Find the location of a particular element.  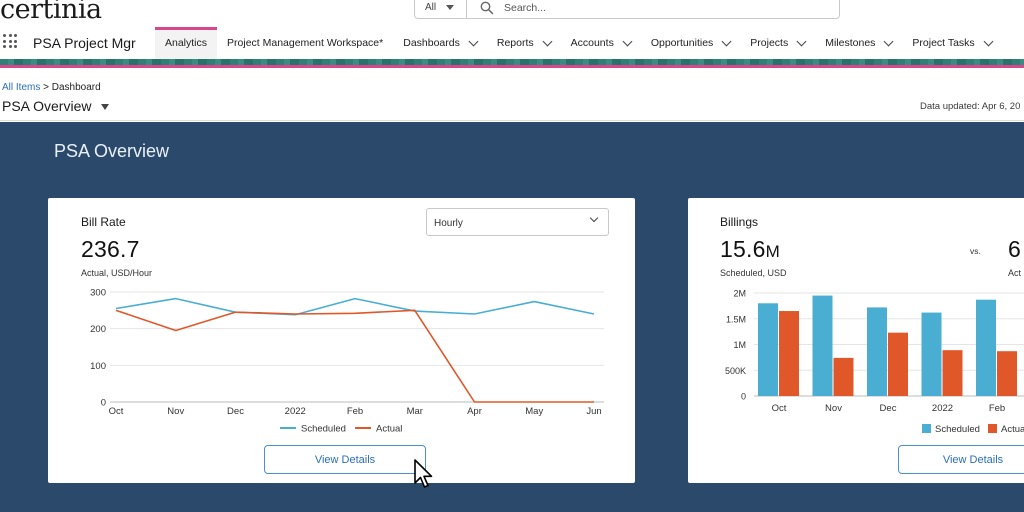

nav-tab-dashboards: Dashboards is located at coordinates (440, 43).